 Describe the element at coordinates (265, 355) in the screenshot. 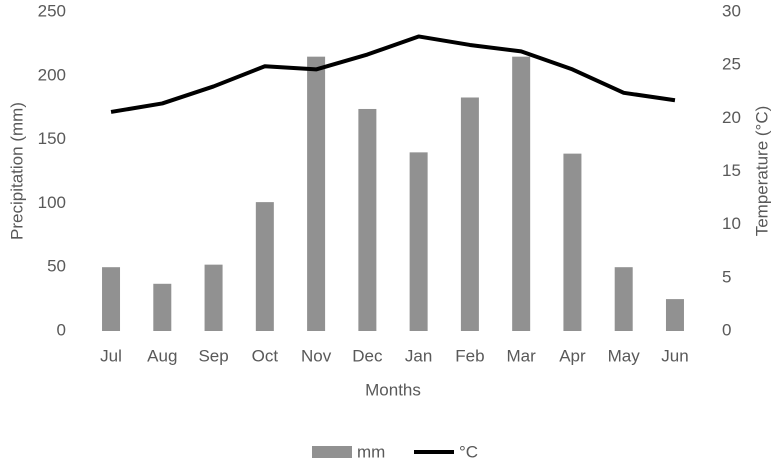

I see `x-tick-label: Oct` at that location.